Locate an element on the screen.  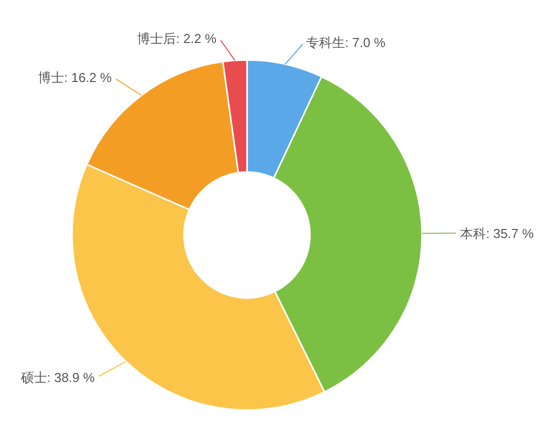
slice-label: 博士后: 2.2 % is located at coordinates (177, 38).